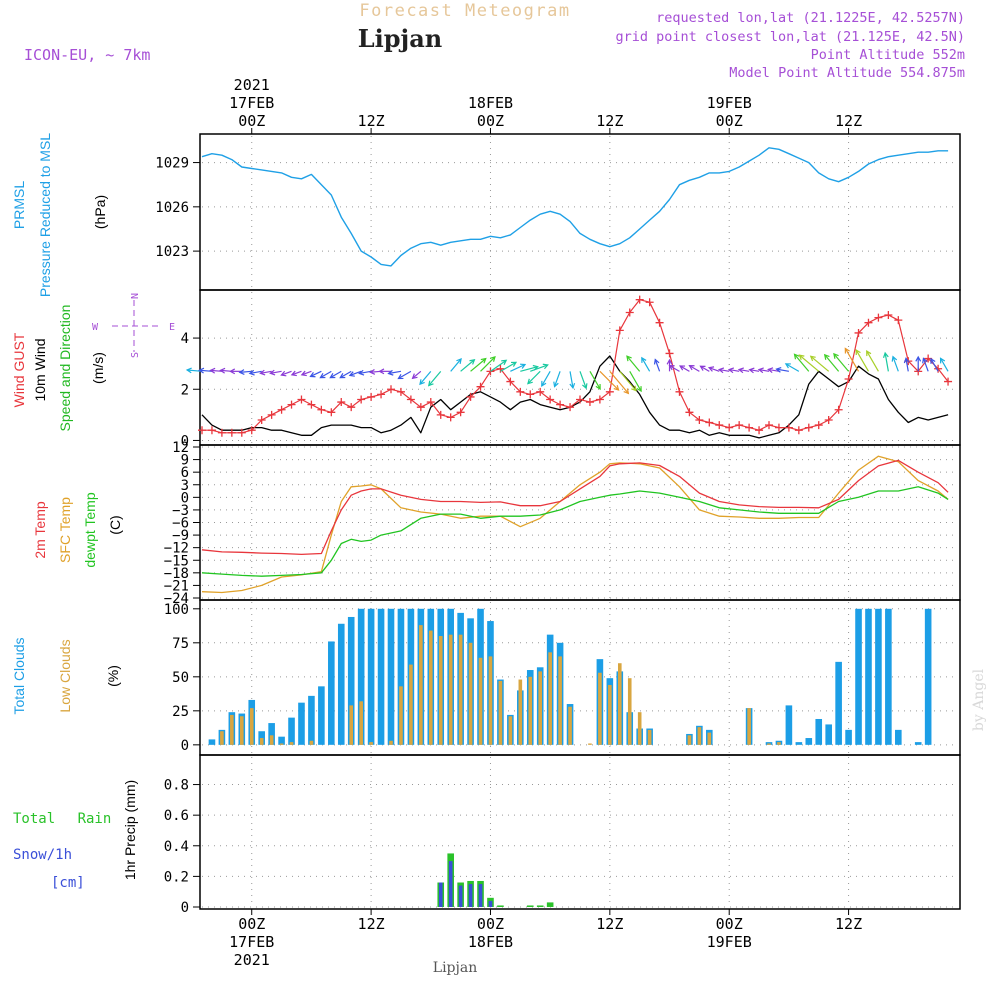 The width and height of the screenshot is (1000, 1000). What do you see at coordinates (185, 390) in the screenshot?
I see `ytick-label-wind: 2` at bounding box center [185, 390].